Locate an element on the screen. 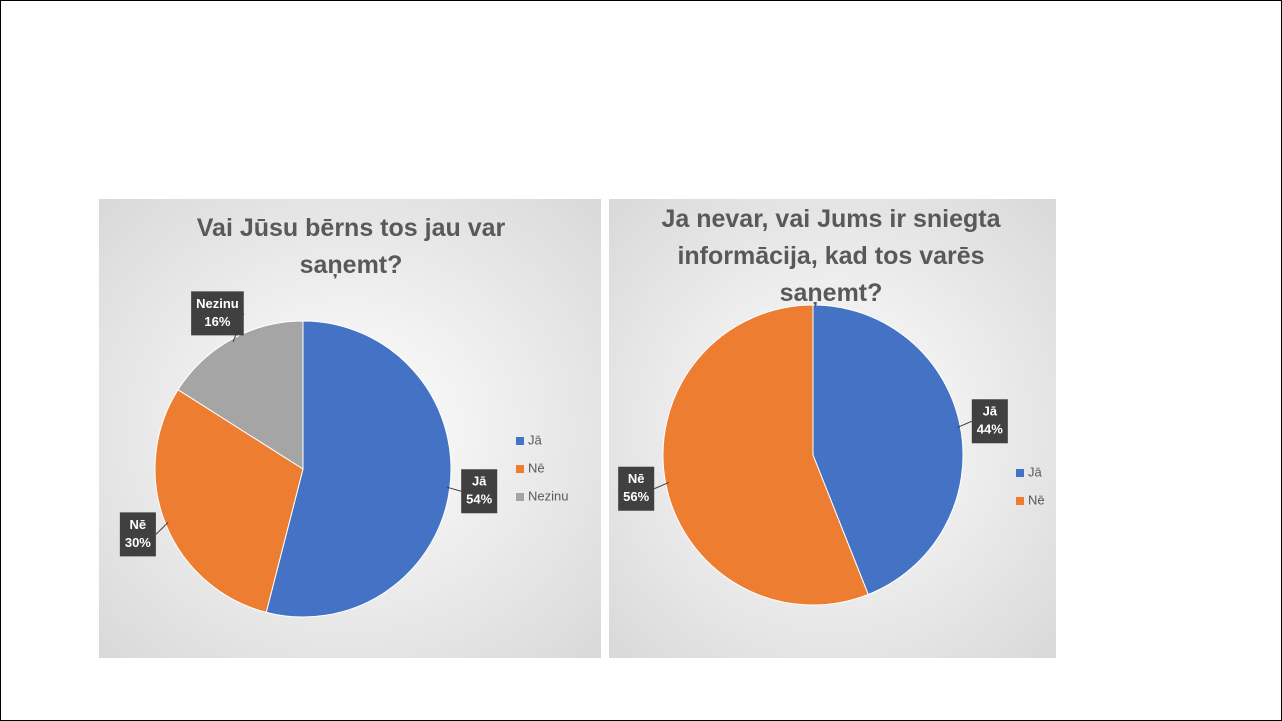 The height and width of the screenshot is (721, 1282). data-label-value: 44% is located at coordinates (990, 429).